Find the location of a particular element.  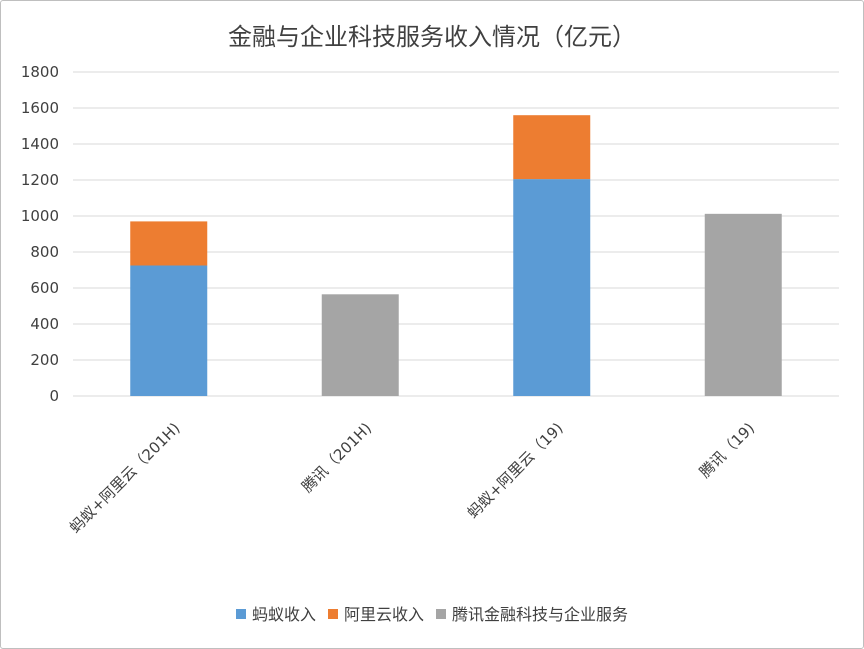

legend-label: 阿里云收入 is located at coordinates (384, 614).